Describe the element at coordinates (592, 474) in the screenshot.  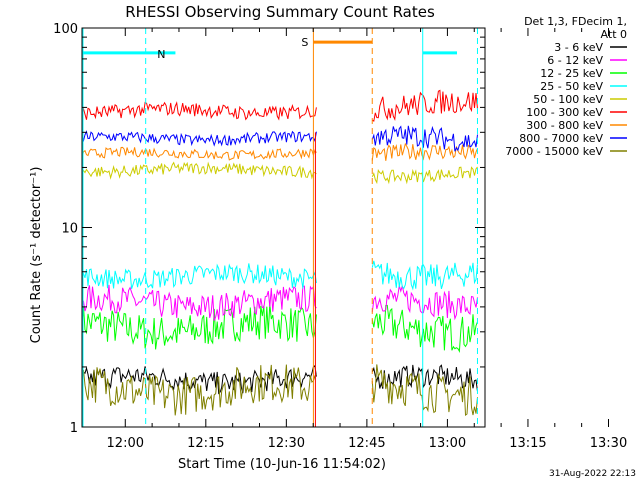
I see `footer-date: 31-Aug-2022 22:13` at that location.